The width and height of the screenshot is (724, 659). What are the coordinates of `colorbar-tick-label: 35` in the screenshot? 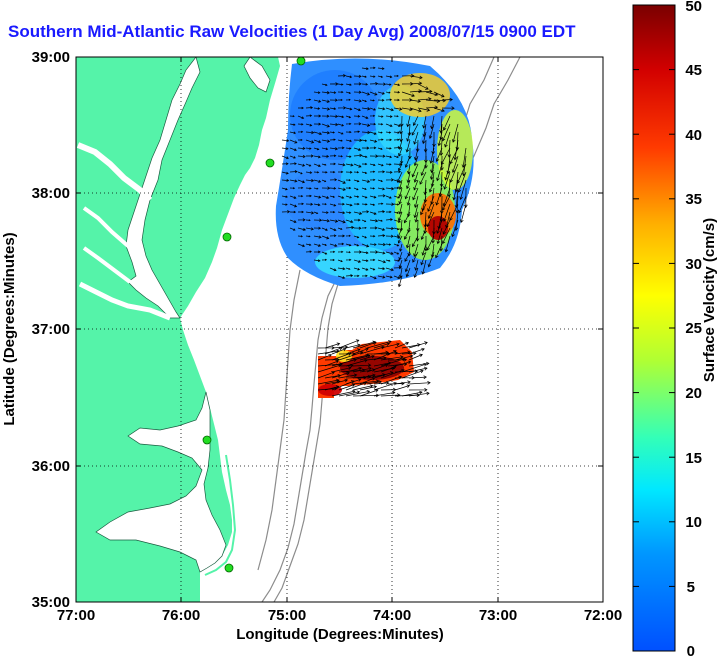 It's located at (693, 199).